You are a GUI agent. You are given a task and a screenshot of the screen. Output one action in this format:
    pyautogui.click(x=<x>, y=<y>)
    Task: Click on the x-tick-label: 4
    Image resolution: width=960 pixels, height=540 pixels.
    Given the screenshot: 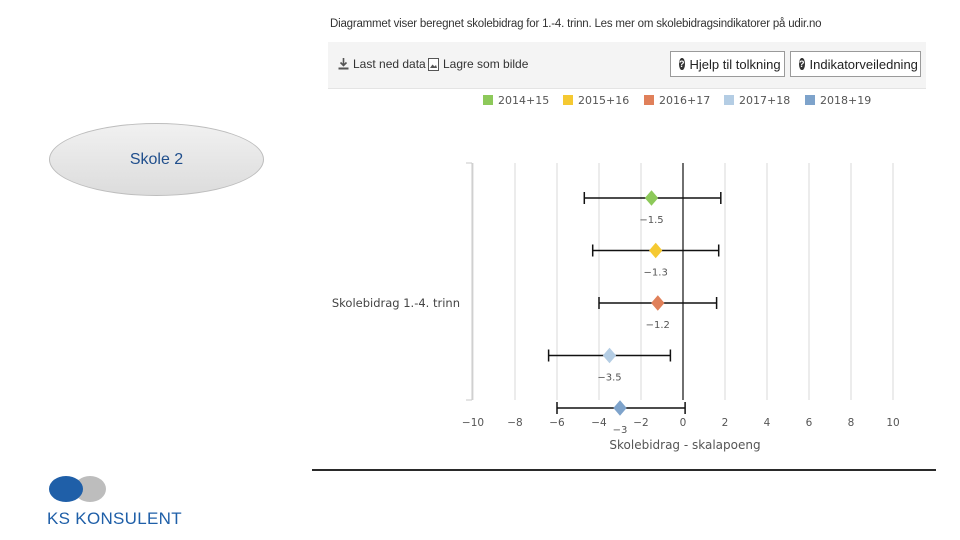 What is the action you would take?
    pyautogui.click(x=767, y=423)
    